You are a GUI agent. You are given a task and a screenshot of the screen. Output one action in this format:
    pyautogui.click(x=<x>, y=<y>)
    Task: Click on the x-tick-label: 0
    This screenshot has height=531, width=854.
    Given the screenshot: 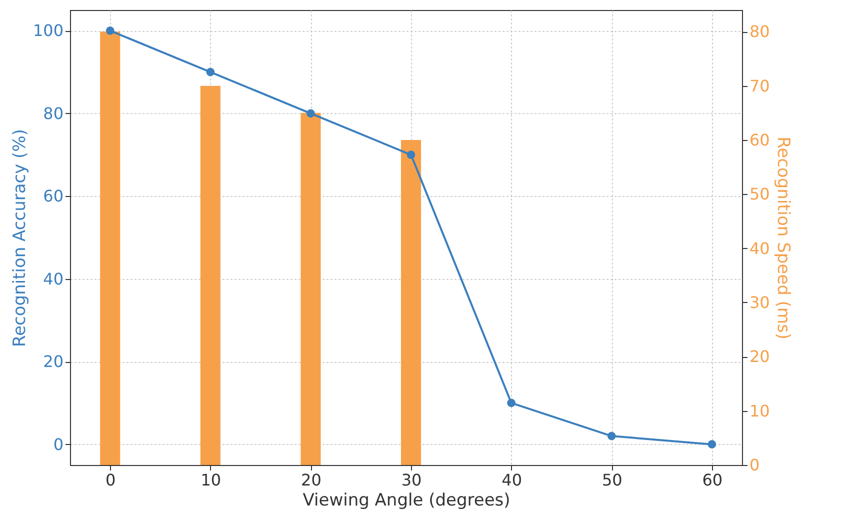 What is the action you would take?
    pyautogui.click(x=111, y=480)
    